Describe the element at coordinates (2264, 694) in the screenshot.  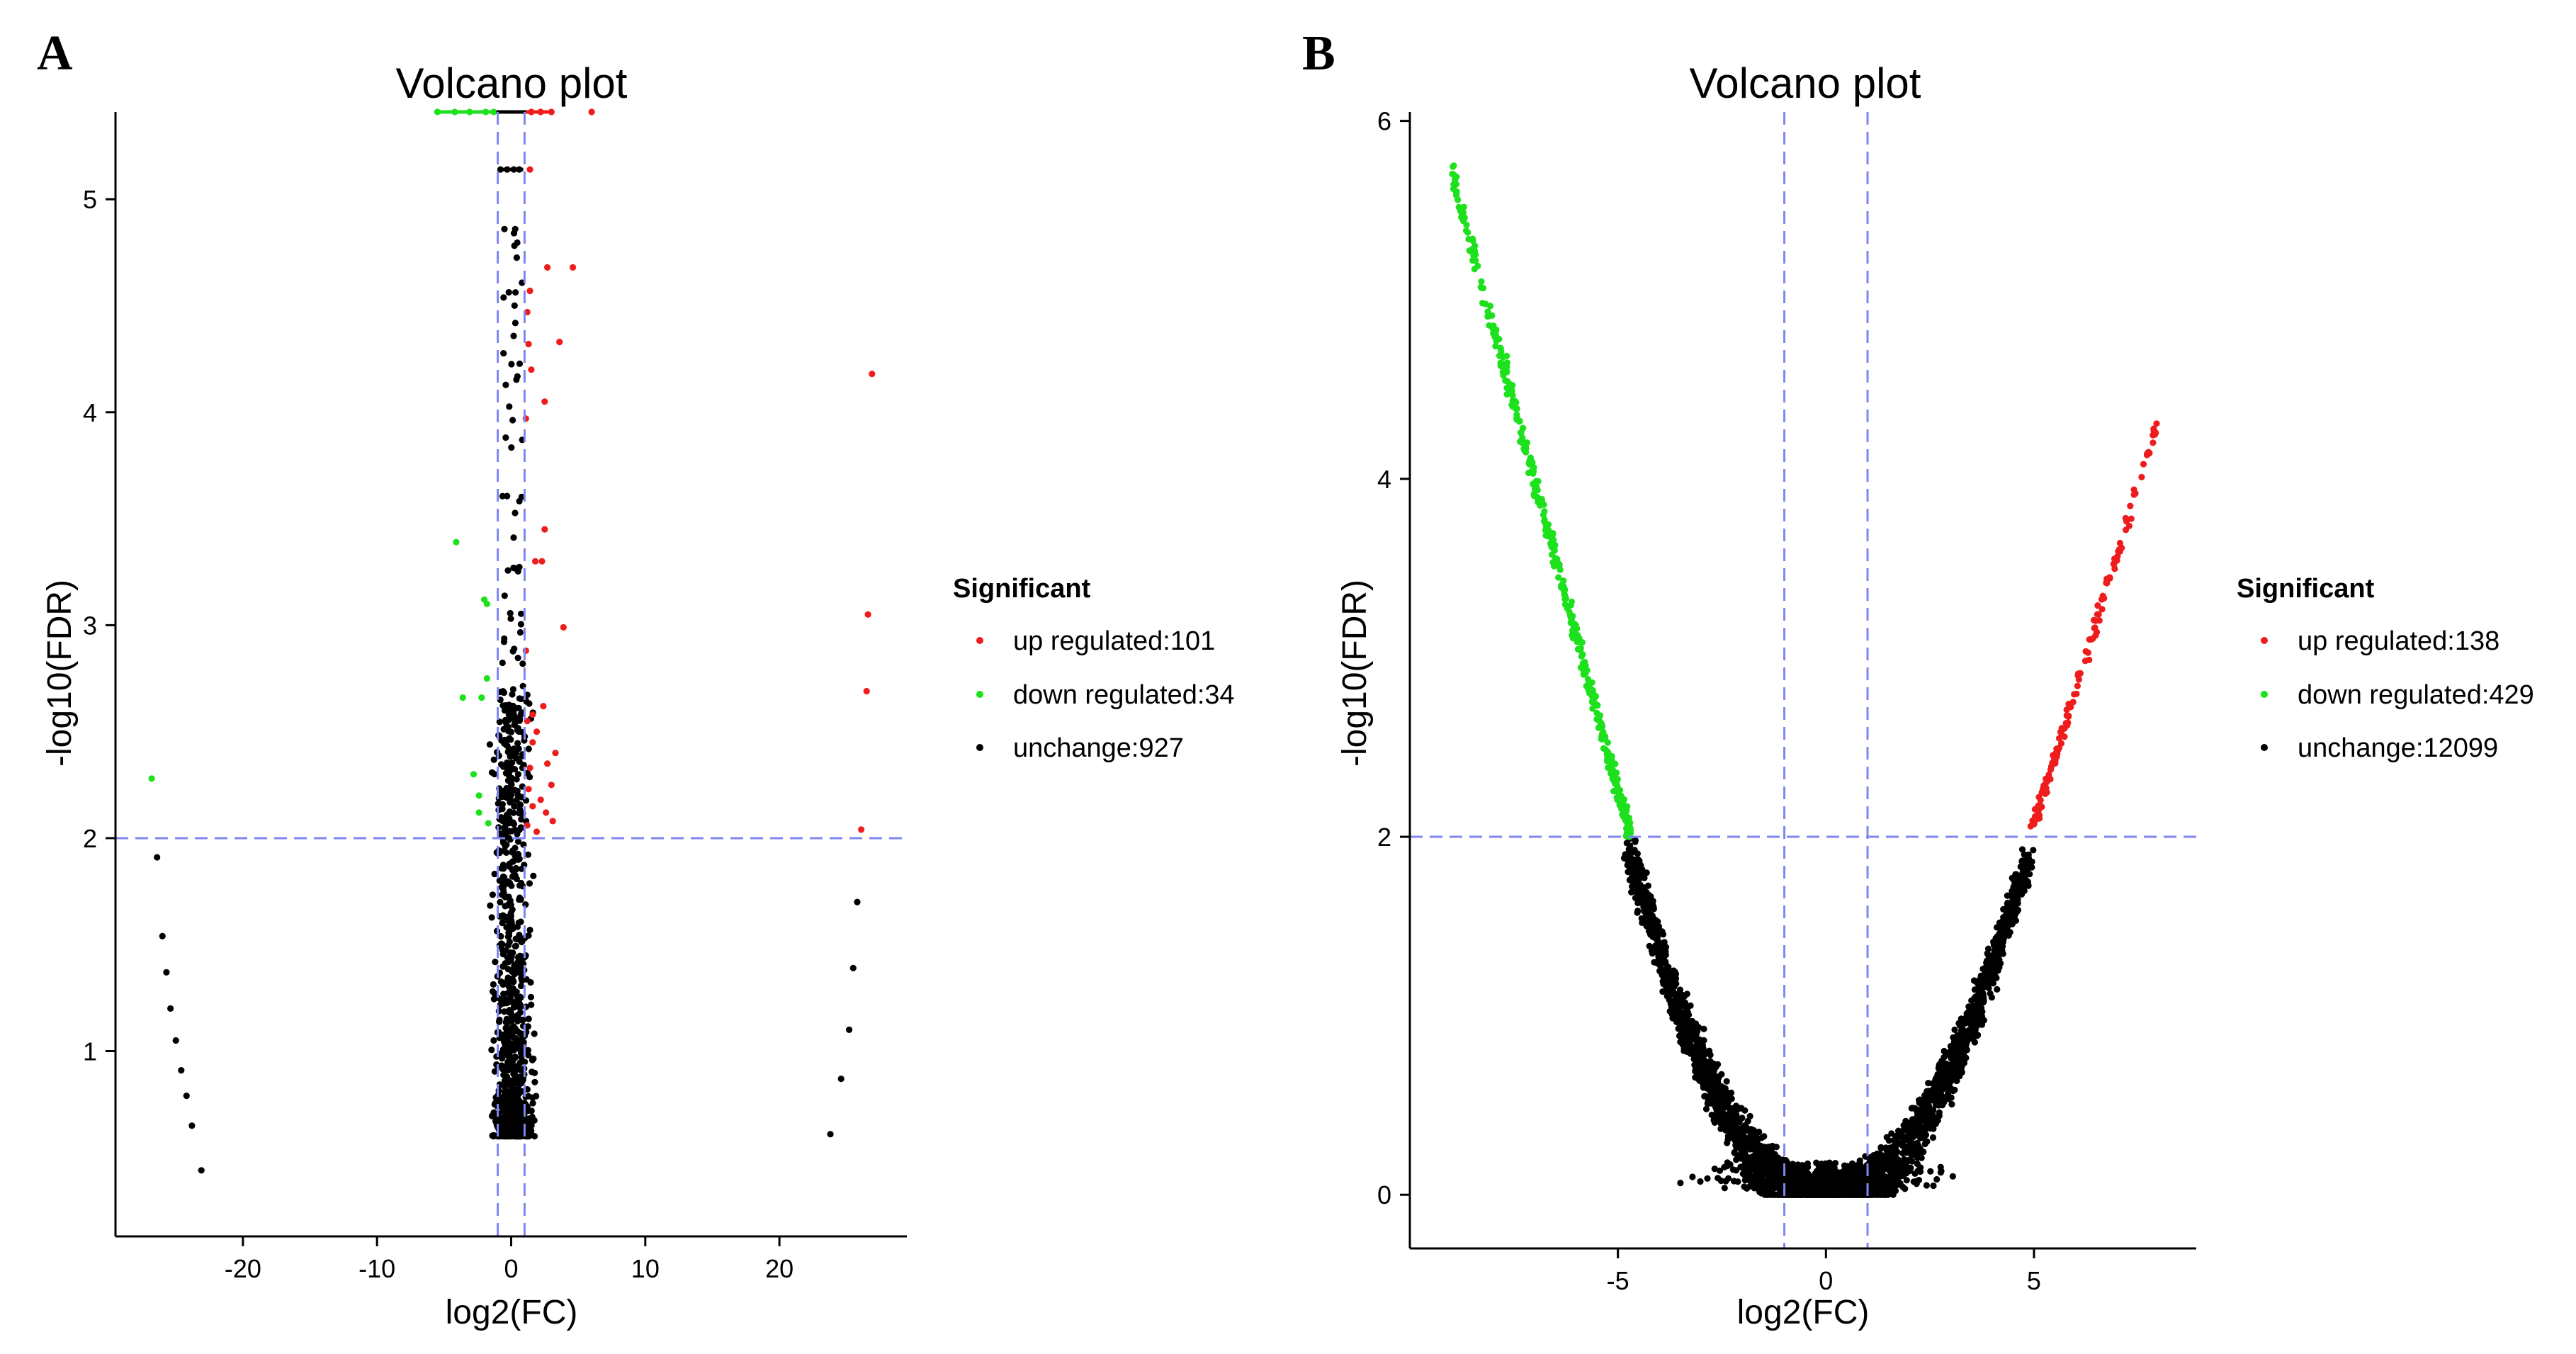
I see `legend-key-down-b` at that location.